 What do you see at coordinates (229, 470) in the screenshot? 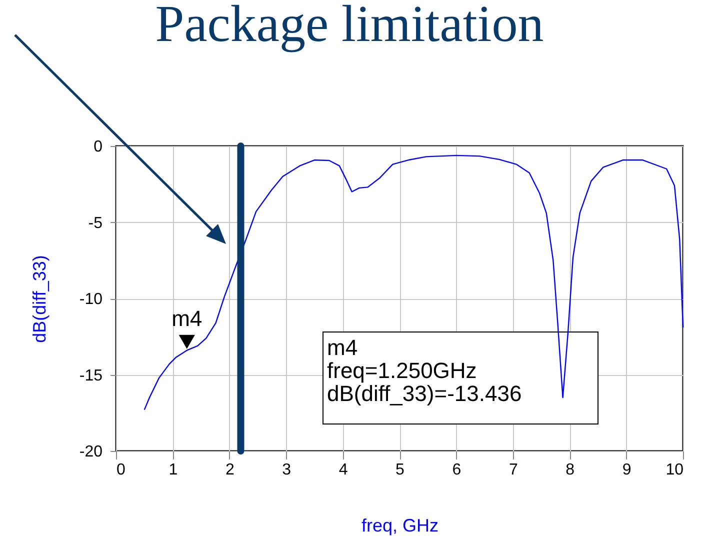
I see `x-tick-label: 2` at bounding box center [229, 470].